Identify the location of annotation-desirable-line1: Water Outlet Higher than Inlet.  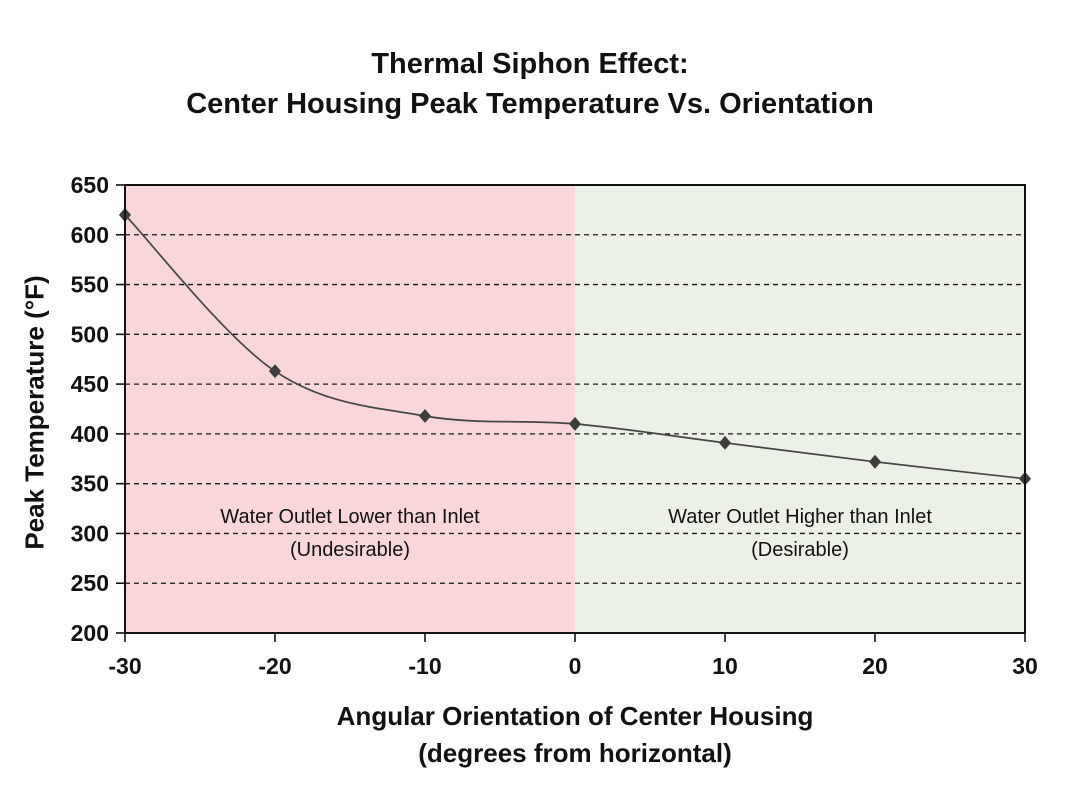
(800, 517).